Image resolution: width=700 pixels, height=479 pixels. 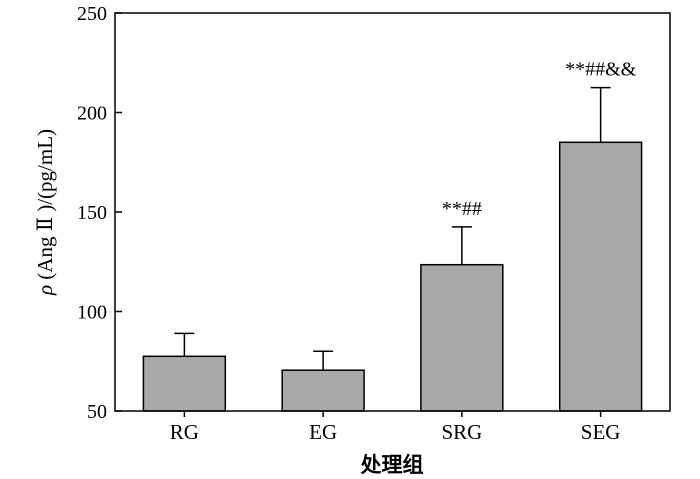 What do you see at coordinates (184, 432) in the screenshot?
I see `x-tick-label-rg: RG` at bounding box center [184, 432].